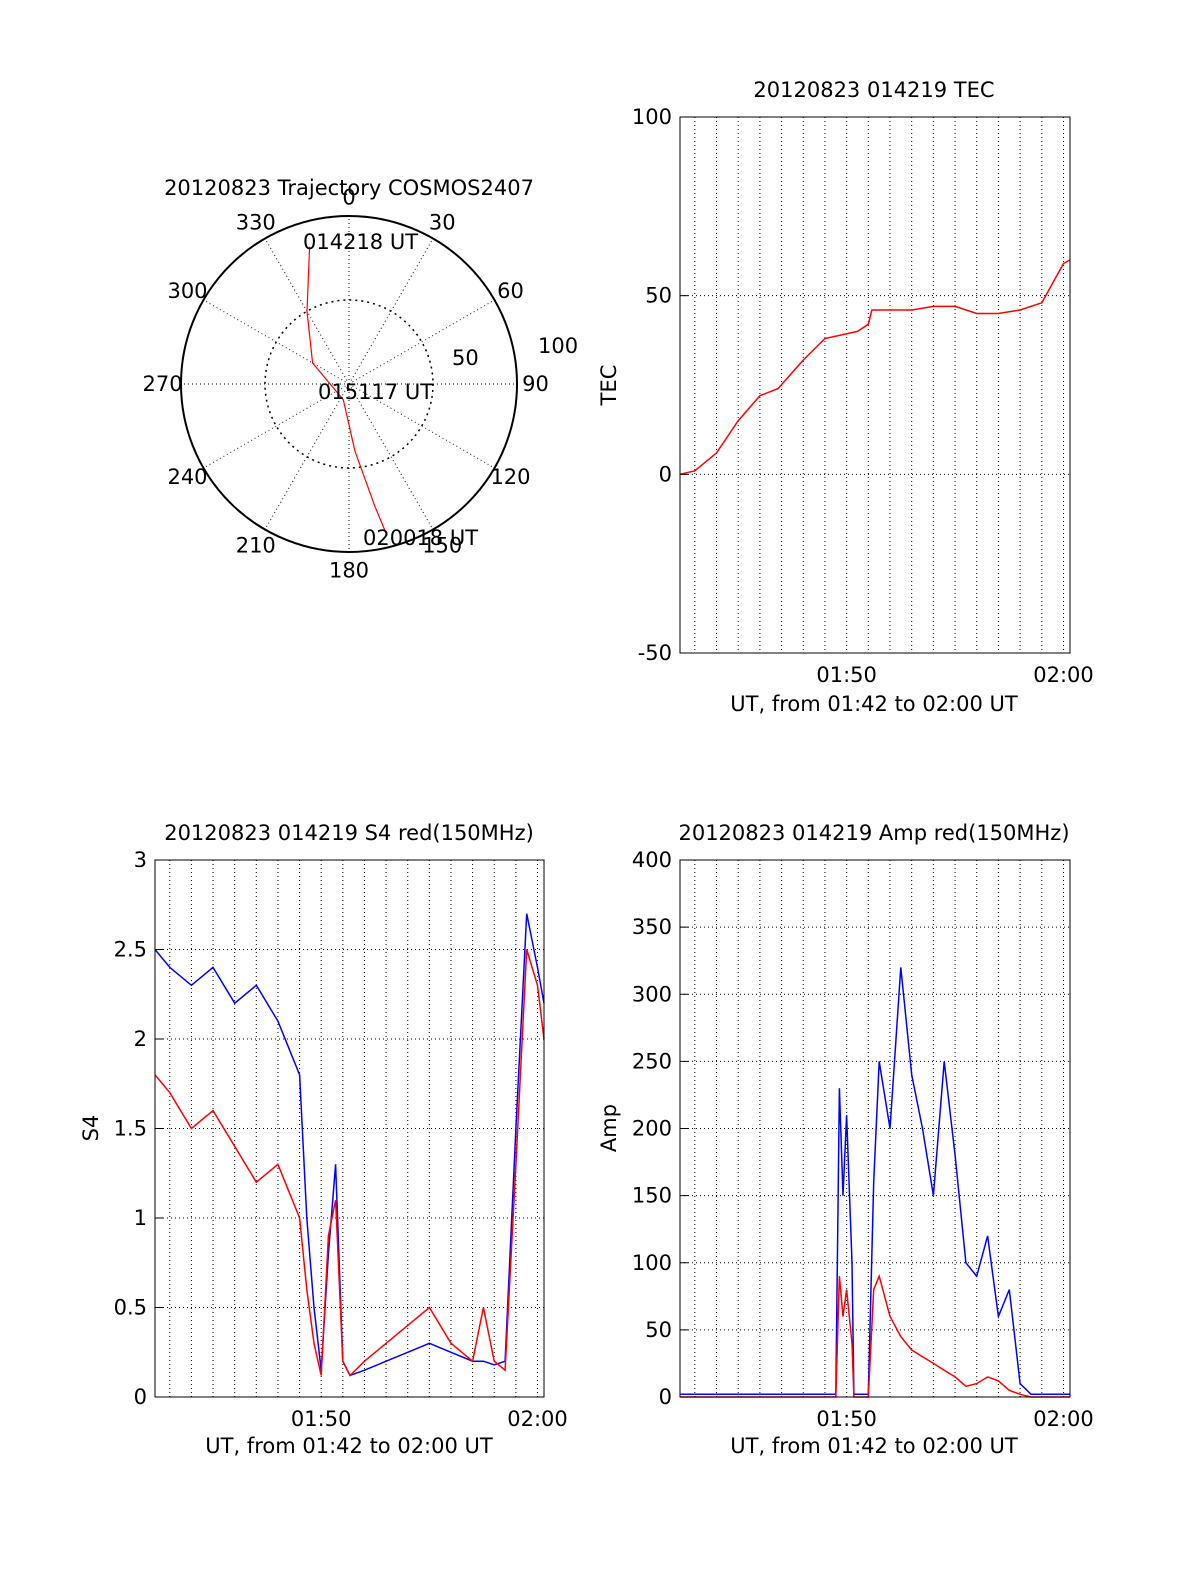  Describe the element at coordinates (321, 1419) in the screenshot. I see `s4-xtick-label: 01:50` at that location.